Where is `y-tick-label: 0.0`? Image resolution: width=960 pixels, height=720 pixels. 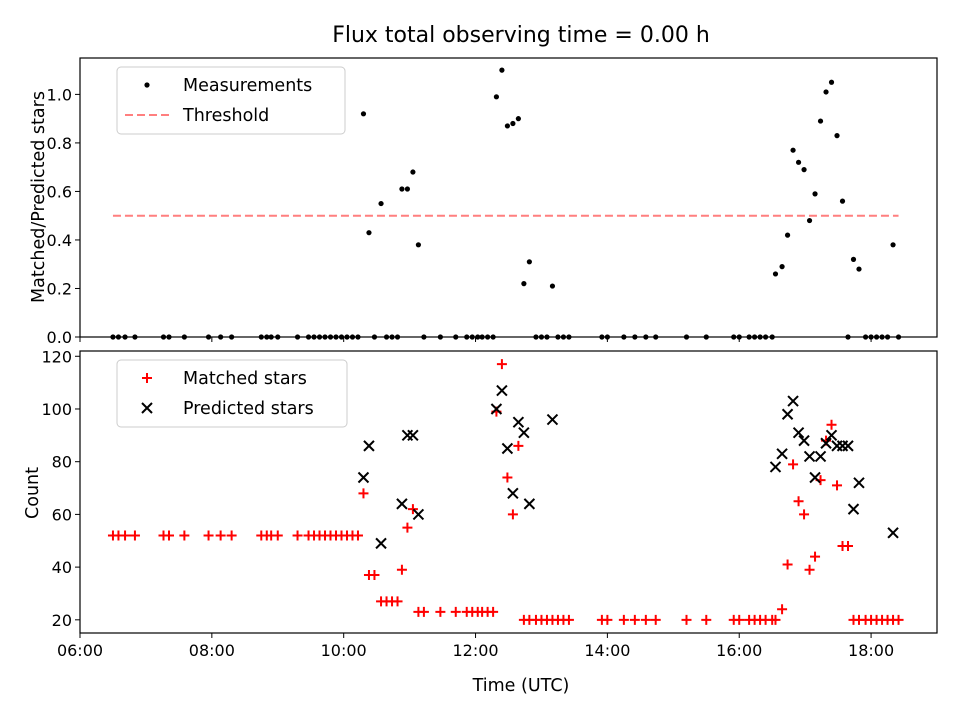 y-tick-label: 0.0 is located at coordinates (59, 337).